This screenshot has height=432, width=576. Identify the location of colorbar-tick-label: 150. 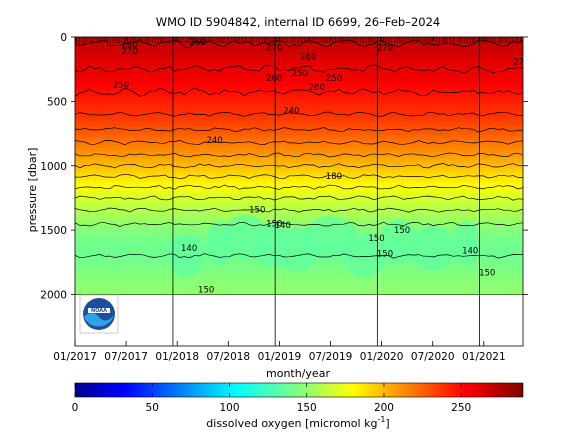
(307, 408).